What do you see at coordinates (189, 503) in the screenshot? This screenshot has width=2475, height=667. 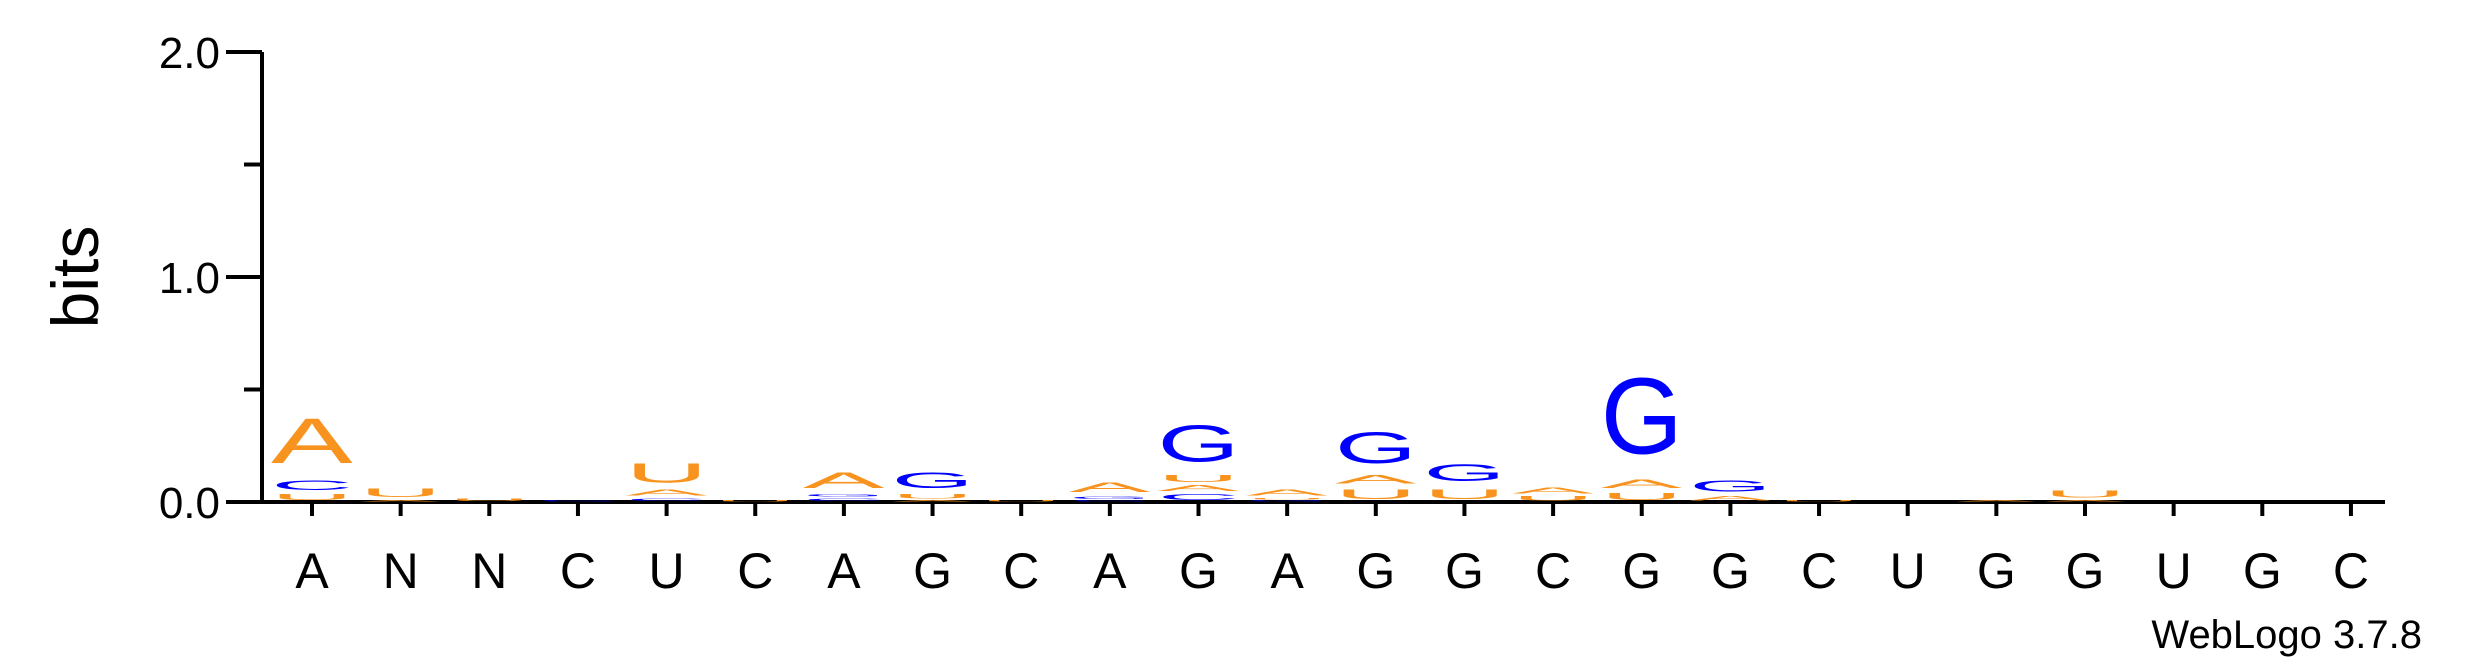 I see `y-tick-label: 0.0` at bounding box center [189, 503].